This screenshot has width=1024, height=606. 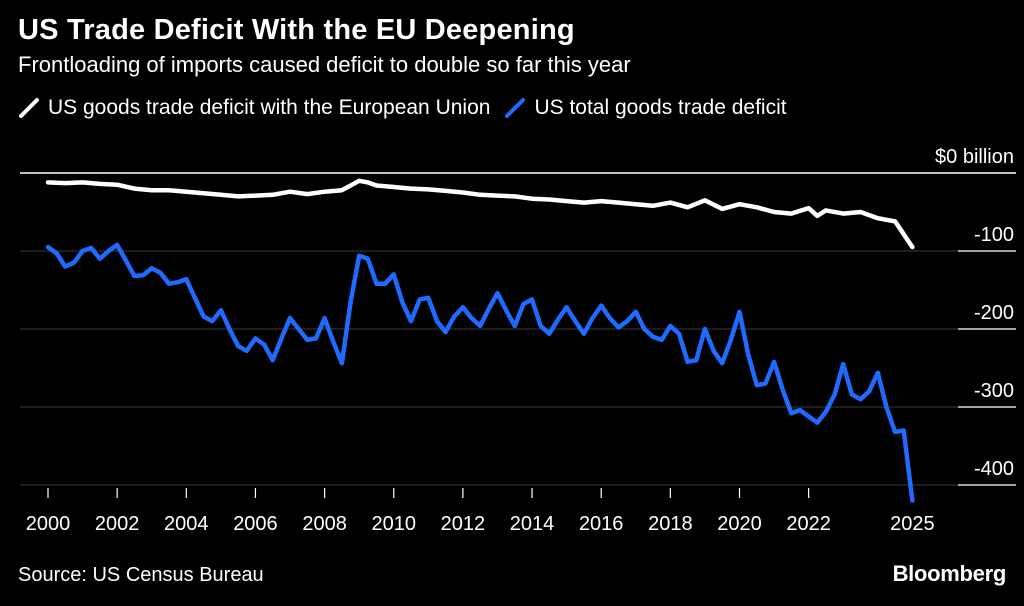 I want to click on series-line-eu, so click(x=480, y=214).